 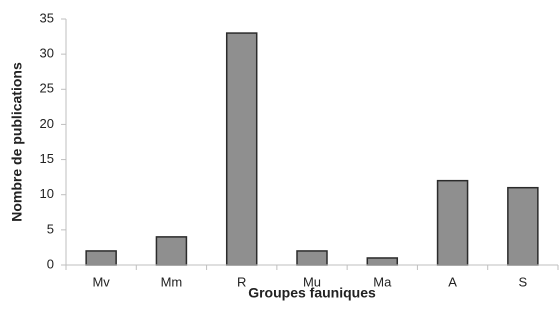 I want to click on y-tick-label: 30, so click(x=47, y=53).